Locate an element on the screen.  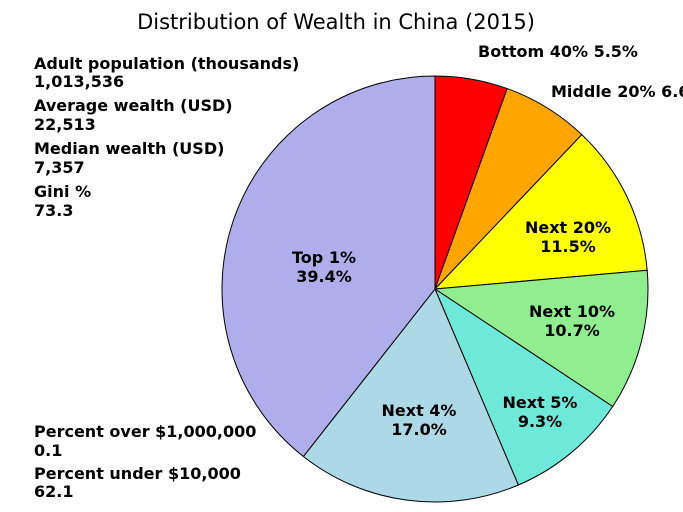
slice-label-name: Next 4% is located at coordinates (419, 410).